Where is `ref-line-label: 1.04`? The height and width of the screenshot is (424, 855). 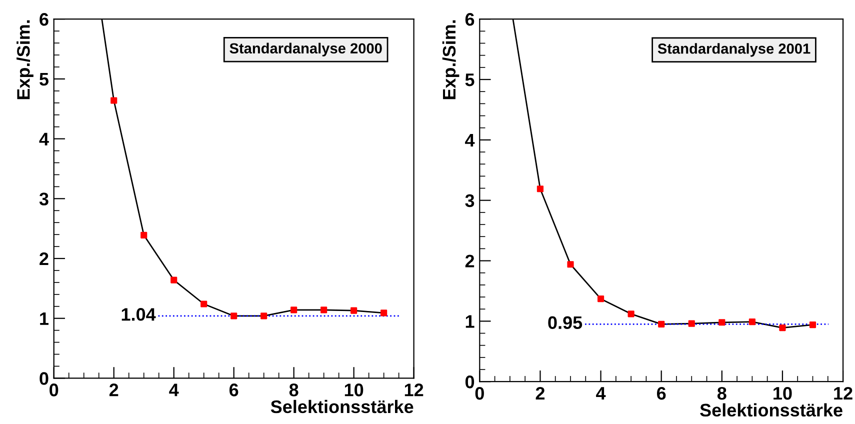
ref-line-label: 1.04 is located at coordinates (139, 314).